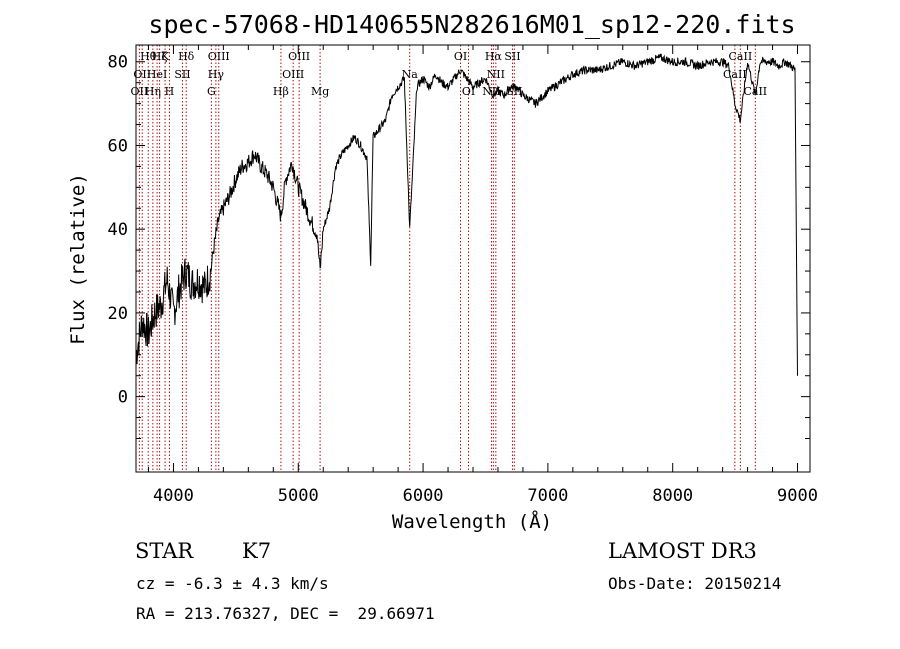 Image resolution: width=900 pixels, height=649 pixels. What do you see at coordinates (547, 496) in the screenshot?
I see `x-tick-label-7000: 7000` at bounding box center [547, 496].